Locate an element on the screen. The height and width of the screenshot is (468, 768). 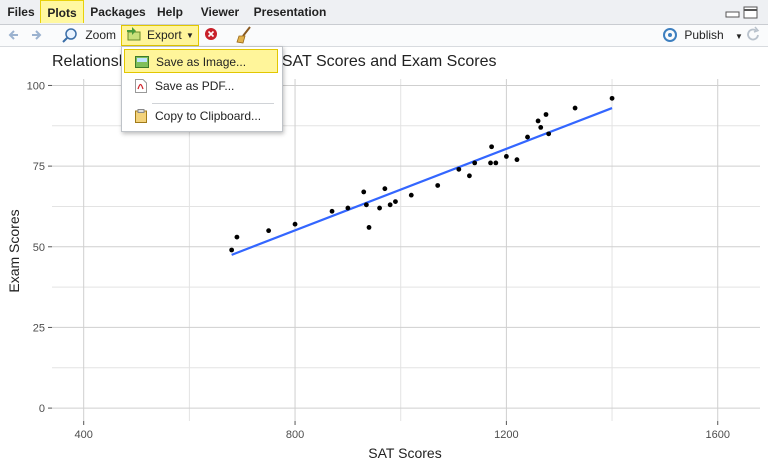
y-tick-label: 25 is located at coordinates (39, 328).